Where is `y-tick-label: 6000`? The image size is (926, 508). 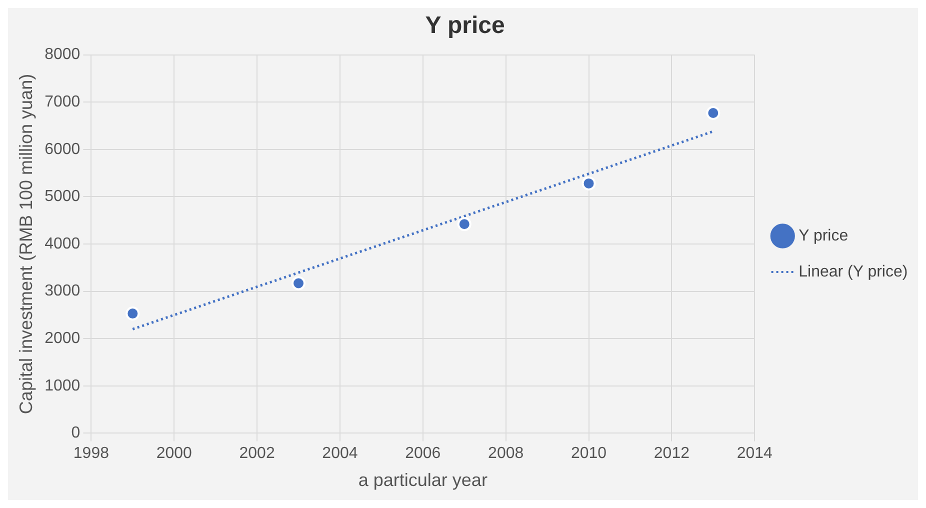 y-tick-label: 6000 is located at coordinates (62, 149).